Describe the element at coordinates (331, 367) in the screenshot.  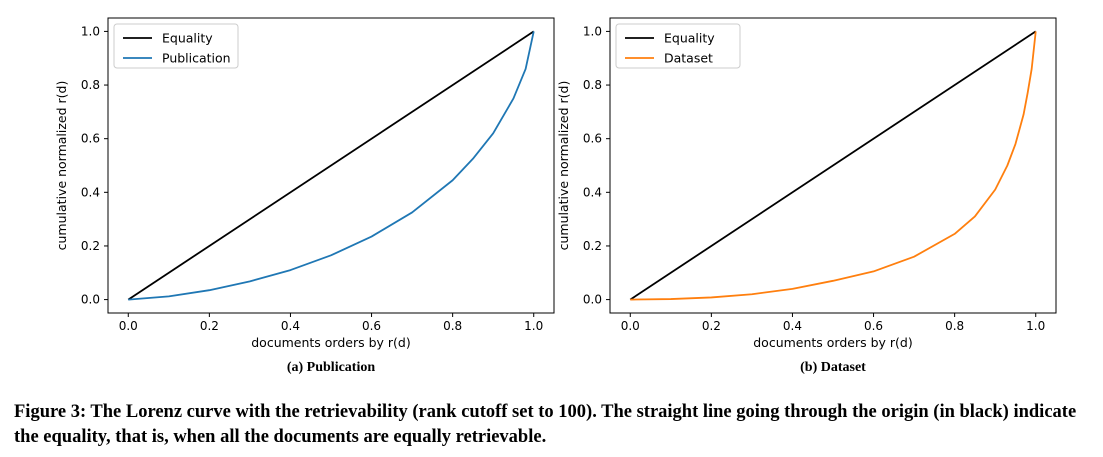
I see `subfigure-caption: (a) Publication` at that location.